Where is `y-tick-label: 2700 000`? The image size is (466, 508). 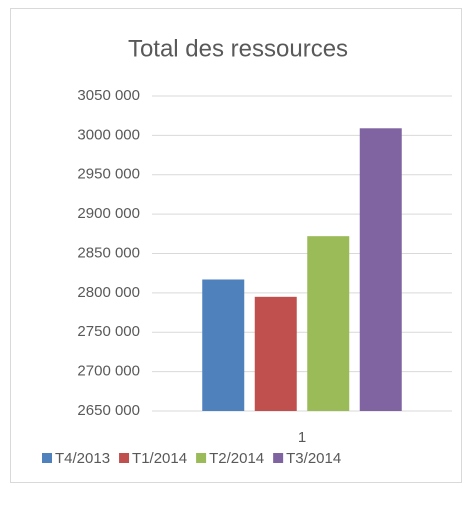 y-tick-label: 2700 000 is located at coordinates (108, 371).